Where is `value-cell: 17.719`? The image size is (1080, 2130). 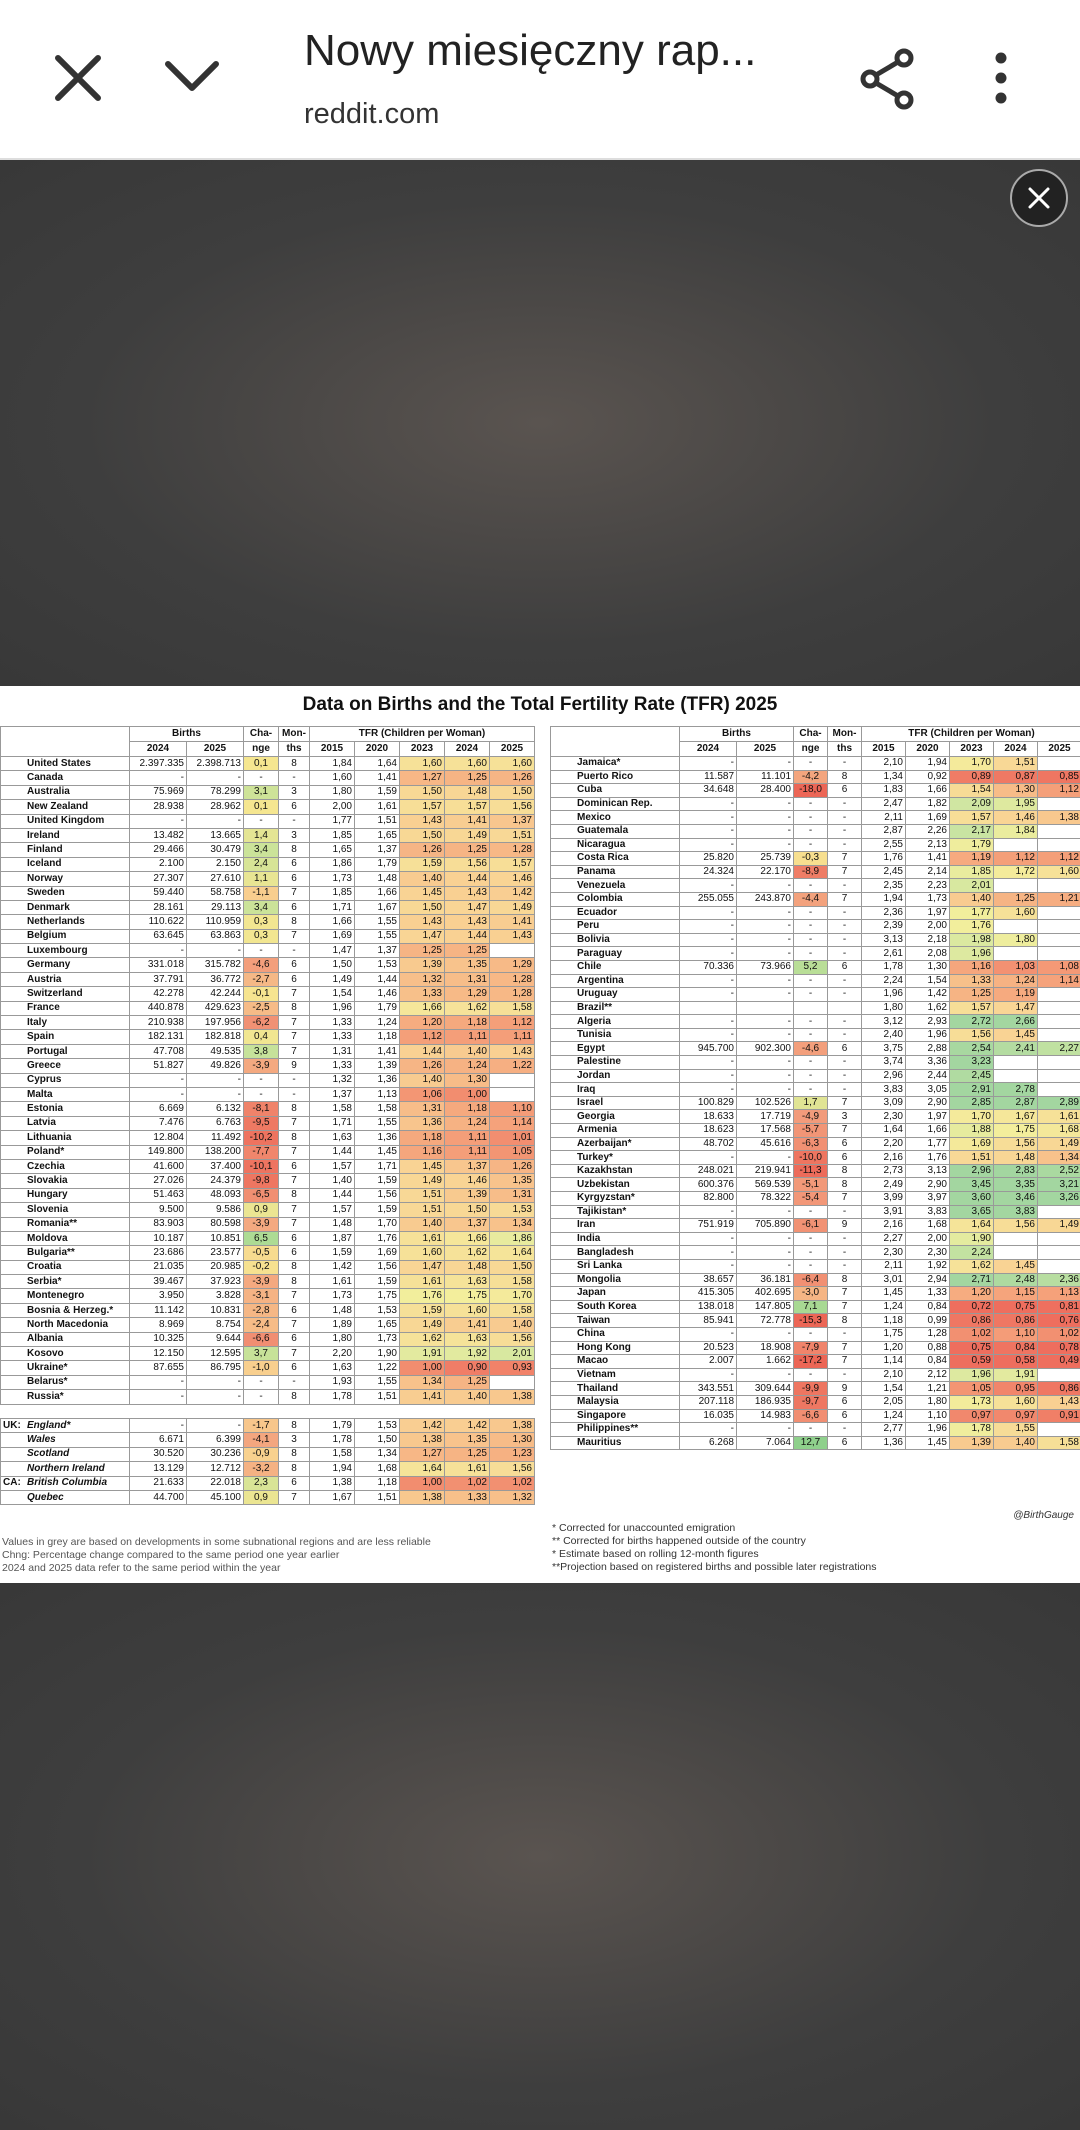
value-cell: 17.719 is located at coordinates (765, 1117).